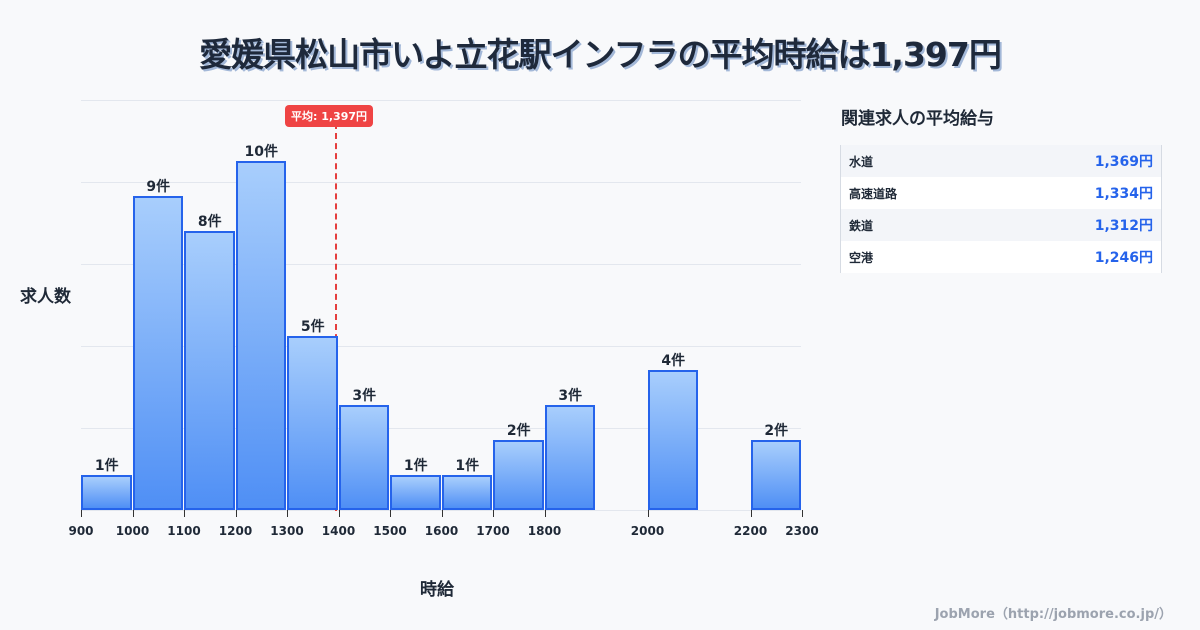 The height and width of the screenshot is (630, 1200). I want to click on job-salary: 1,312円, so click(1123, 226).